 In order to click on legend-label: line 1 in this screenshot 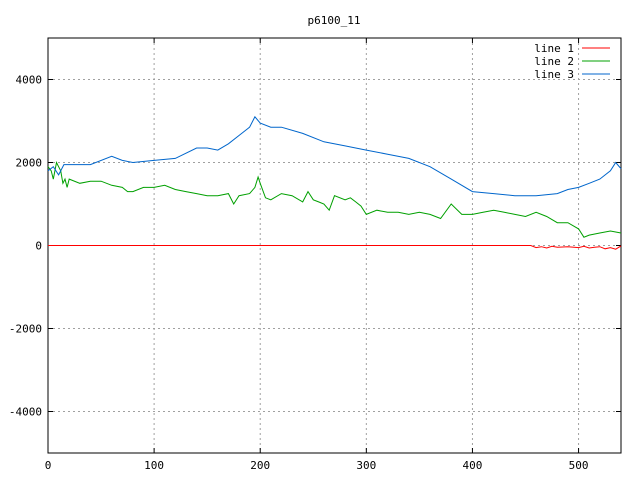, I will do `click(554, 48)`.